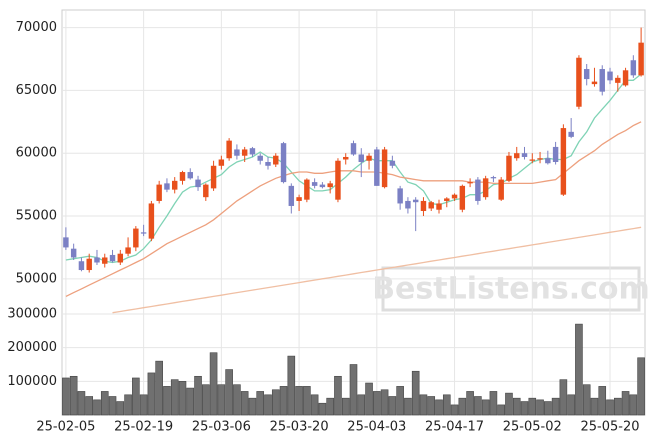 This screenshot has width=663, height=448. What do you see at coordinates (65, 427) in the screenshot?
I see `x-tick-label: 25-02-05` at bounding box center [65, 427].